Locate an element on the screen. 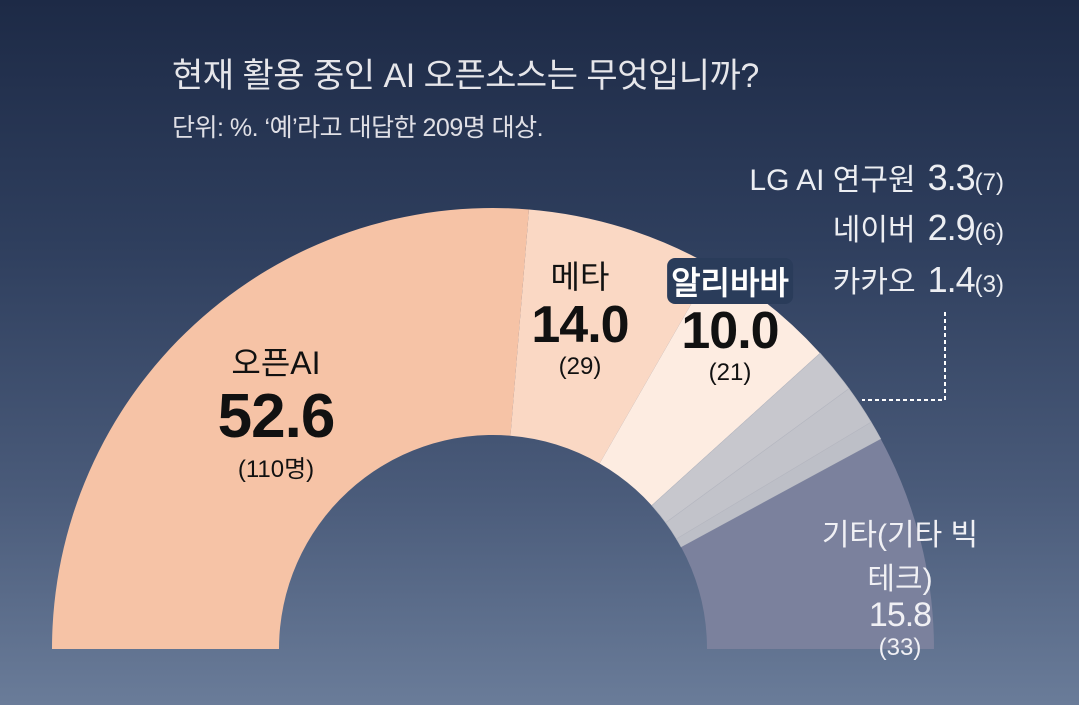  slice-label-etc: 기타(기타 빅테크) 15.8 (33) is located at coordinates (900, 586).